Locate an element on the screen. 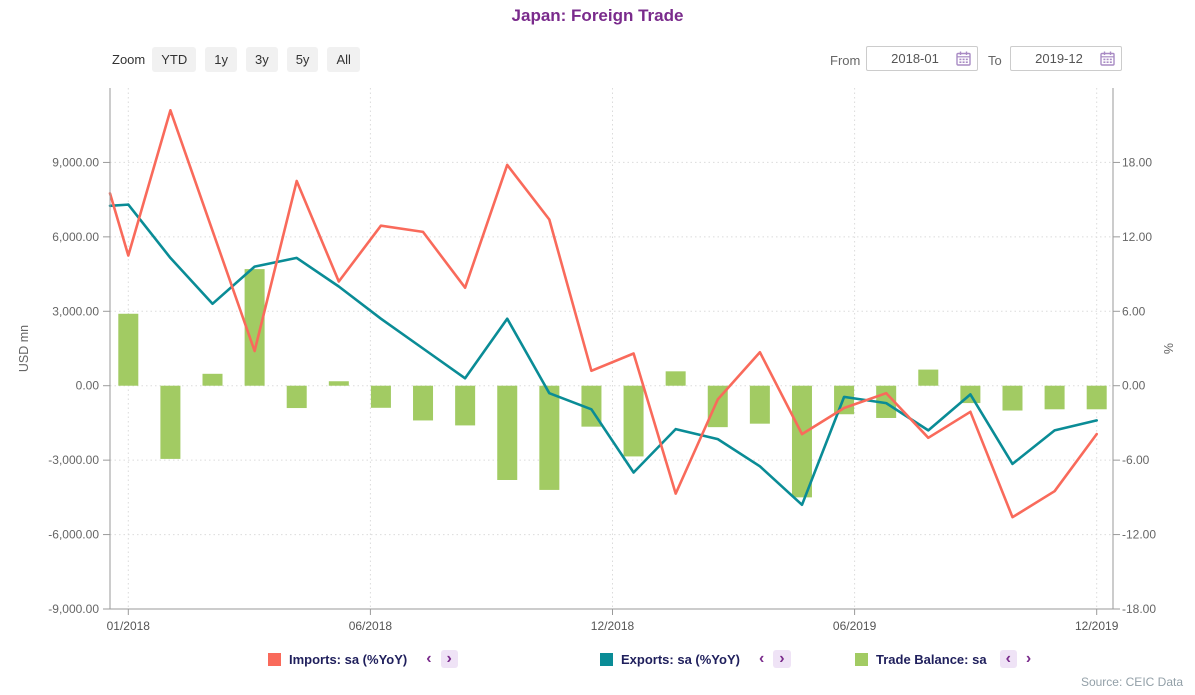 This screenshot has width=1195, height=695. x-axis-tick-label: 01/2018 is located at coordinates (129, 626).